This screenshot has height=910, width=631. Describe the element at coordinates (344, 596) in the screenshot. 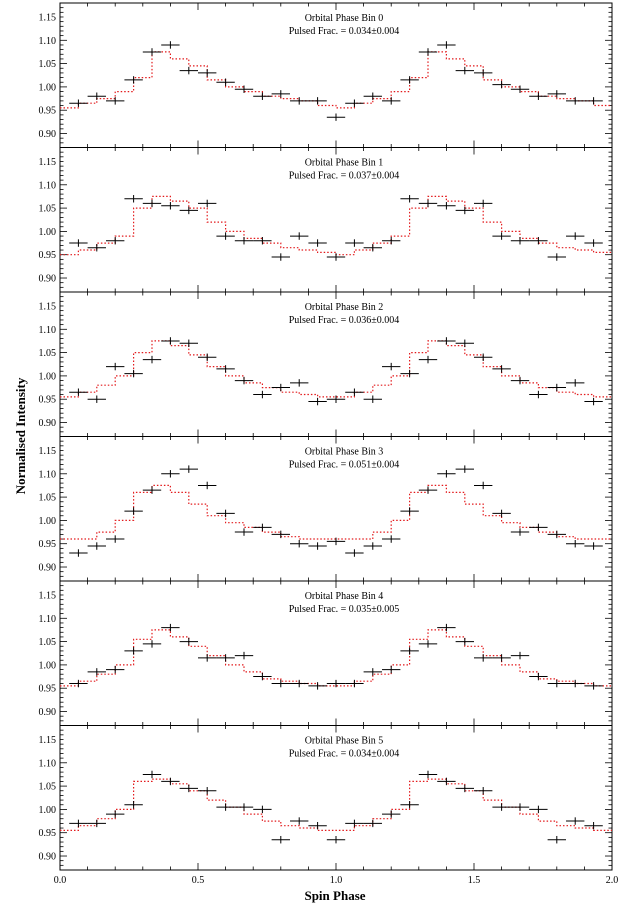

I see `panel-title: Orbital Phase Bin 4` at that location.